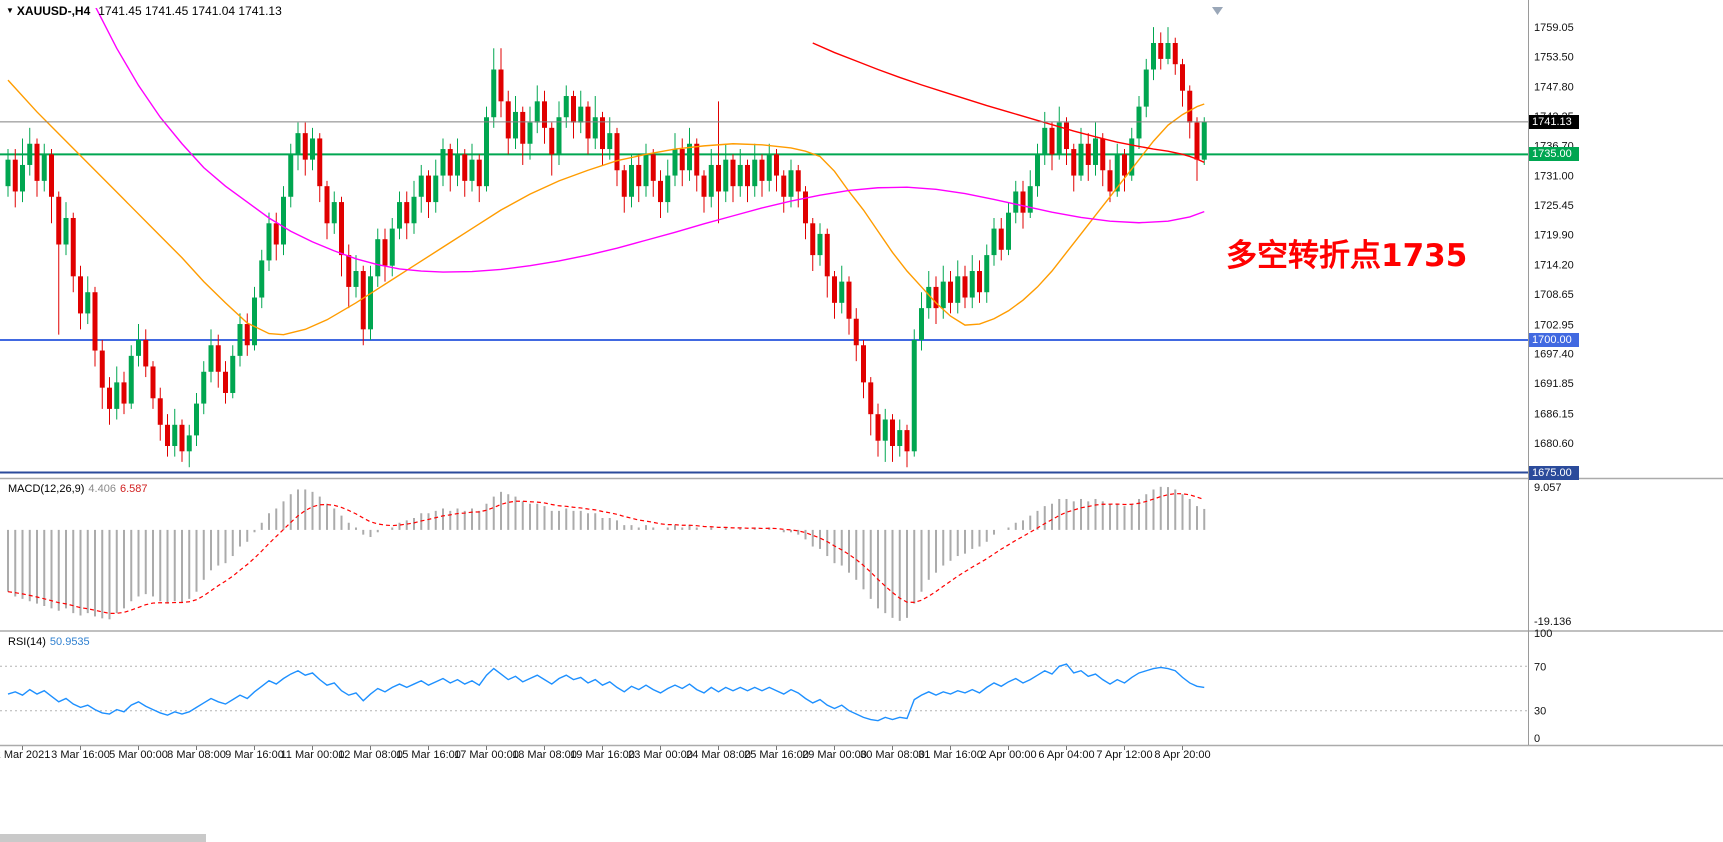  Describe the element at coordinates (1066, 755) in the screenshot. I see `time-axis-label: 6 Apr 04:00` at that location.